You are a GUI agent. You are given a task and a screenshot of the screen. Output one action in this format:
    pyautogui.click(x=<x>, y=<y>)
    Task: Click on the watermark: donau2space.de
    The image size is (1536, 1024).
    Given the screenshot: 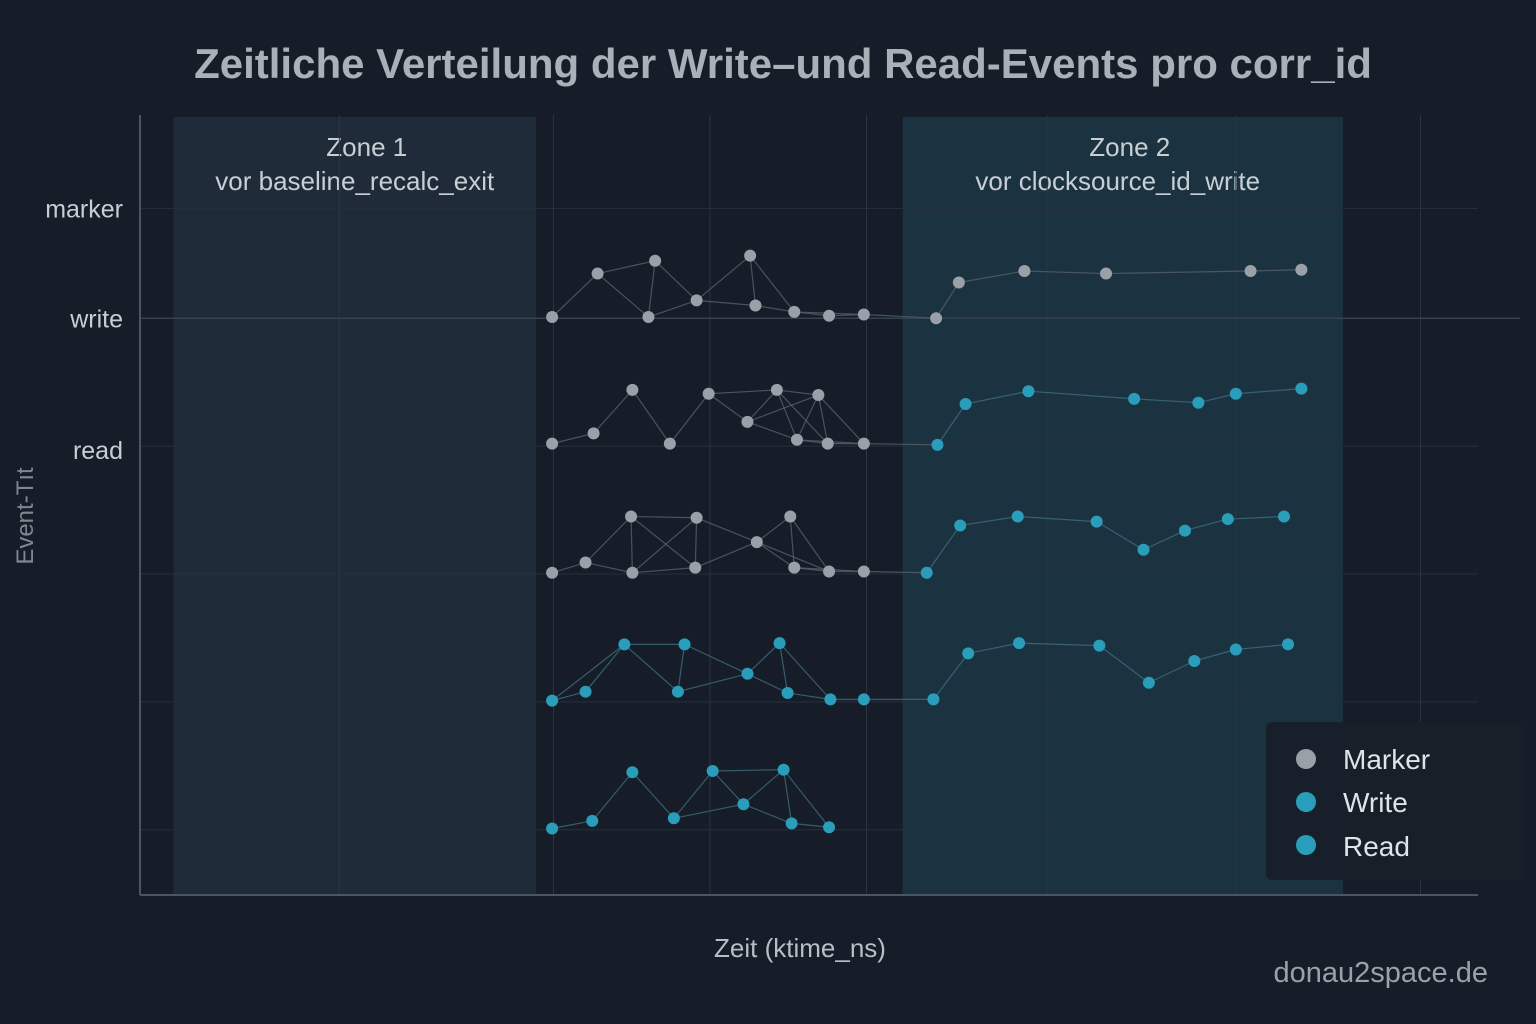 What is the action you would take?
    pyautogui.click(x=1381, y=973)
    